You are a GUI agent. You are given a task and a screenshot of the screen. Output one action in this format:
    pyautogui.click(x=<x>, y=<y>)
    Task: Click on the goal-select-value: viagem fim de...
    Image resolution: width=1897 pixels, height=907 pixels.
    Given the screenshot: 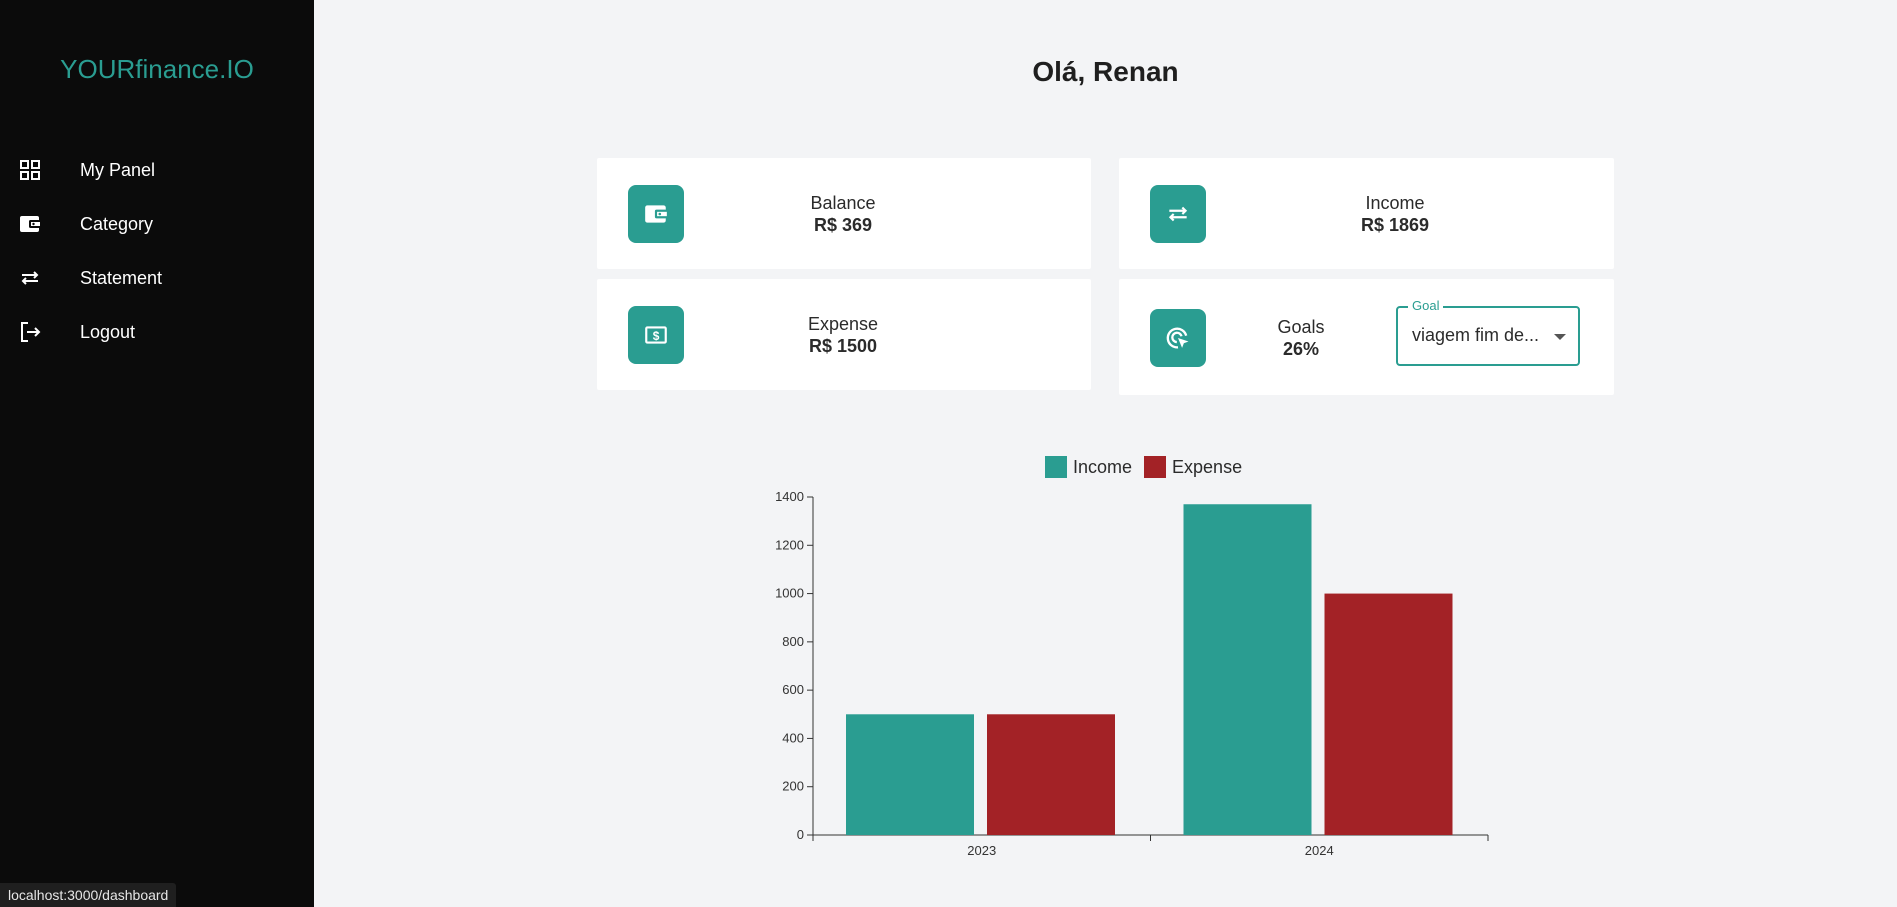 What is the action you would take?
    pyautogui.click(x=1476, y=335)
    